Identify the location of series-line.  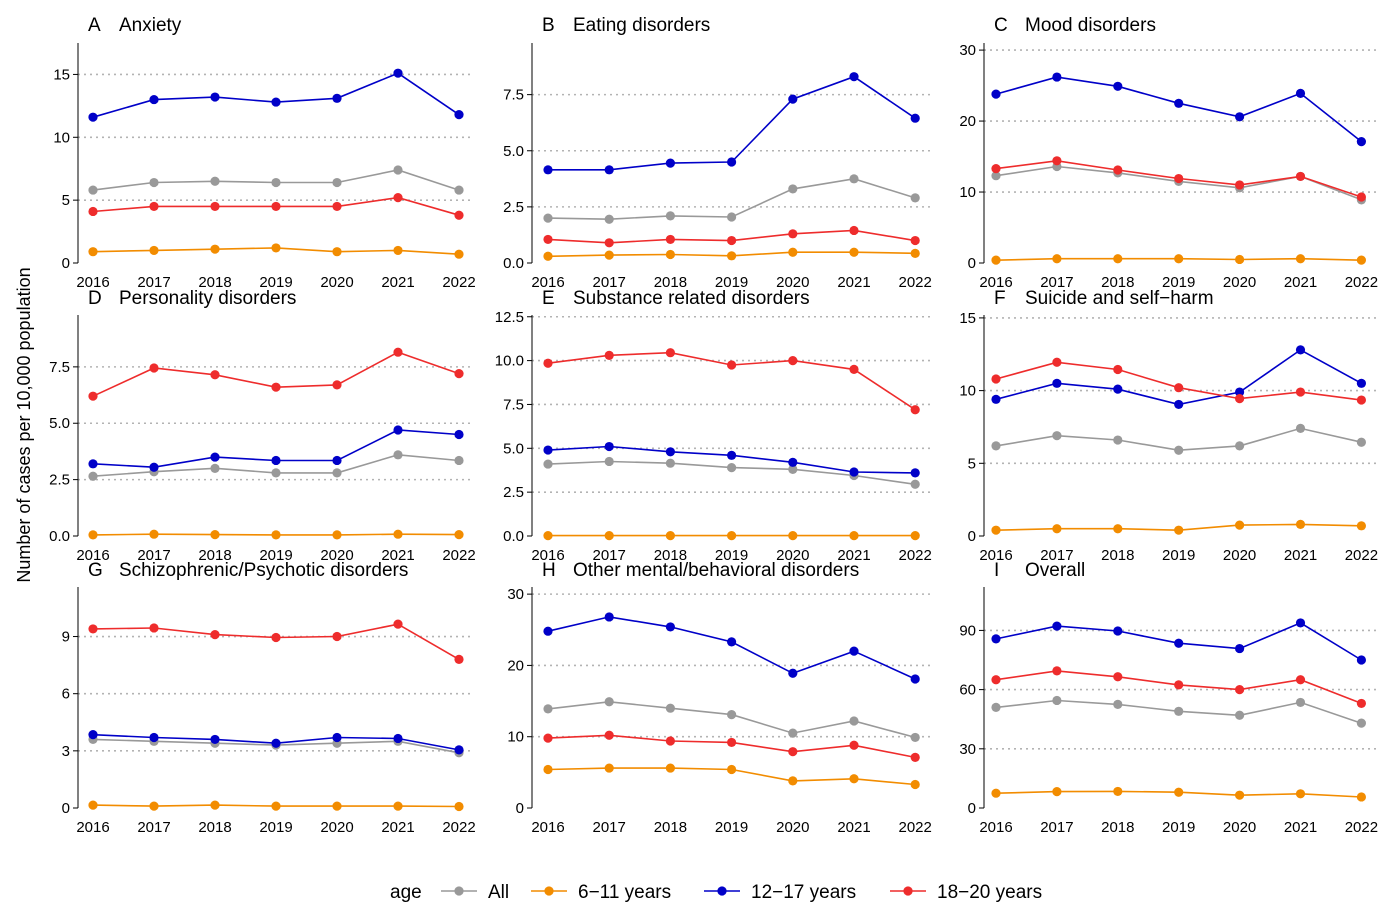
(1178, 109).